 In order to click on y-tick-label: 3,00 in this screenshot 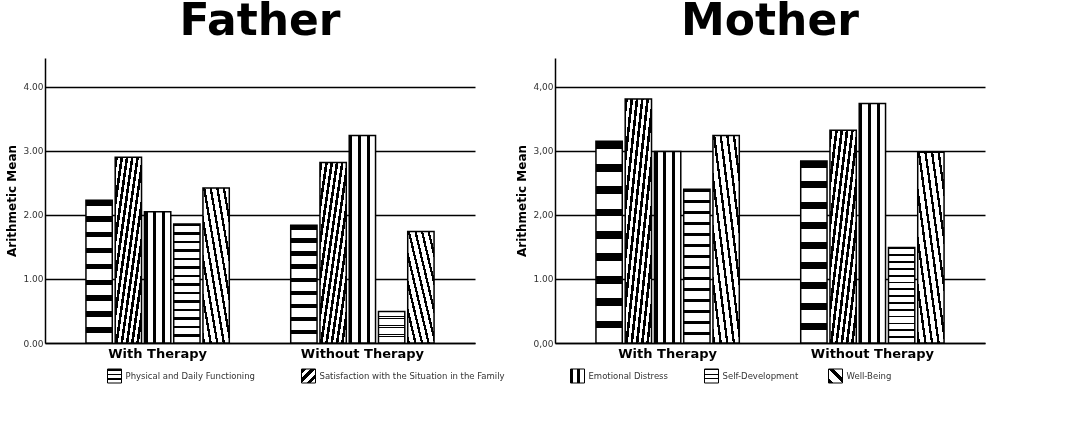, I will do `click(543, 151)`.